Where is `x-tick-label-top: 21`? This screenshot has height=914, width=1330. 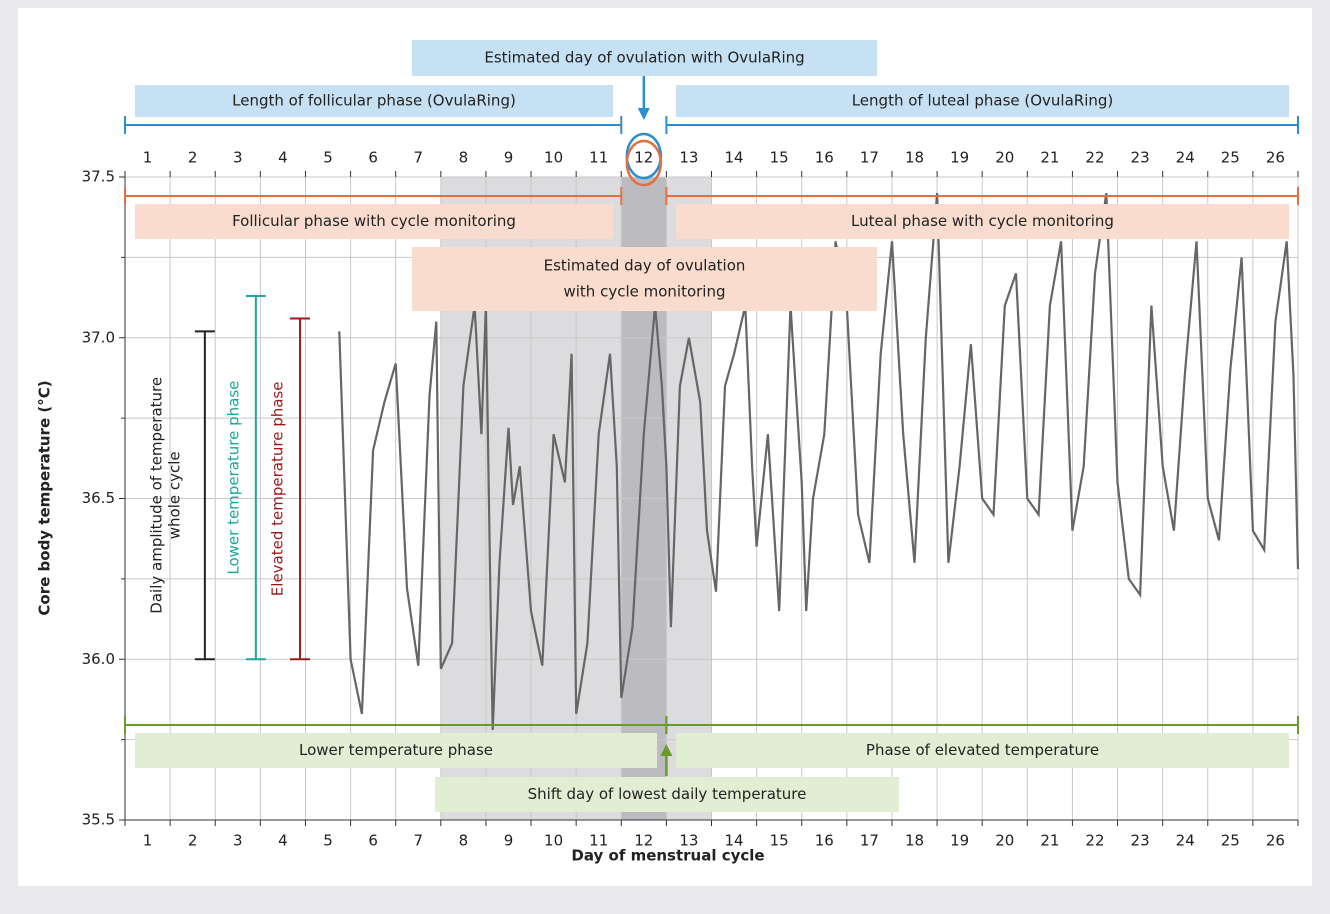 x-tick-label-top: 21 is located at coordinates (1049, 158).